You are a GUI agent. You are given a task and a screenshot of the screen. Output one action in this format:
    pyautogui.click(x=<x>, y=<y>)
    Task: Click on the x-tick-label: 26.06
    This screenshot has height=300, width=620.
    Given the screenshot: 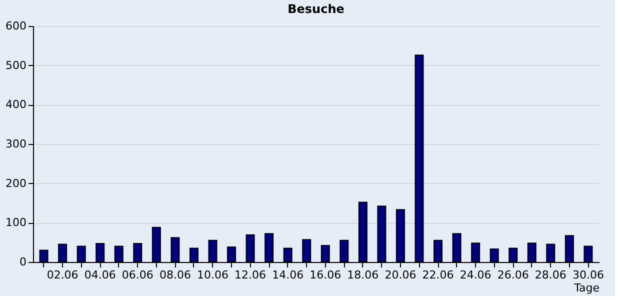 What is the action you would take?
    pyautogui.click(x=513, y=275)
    